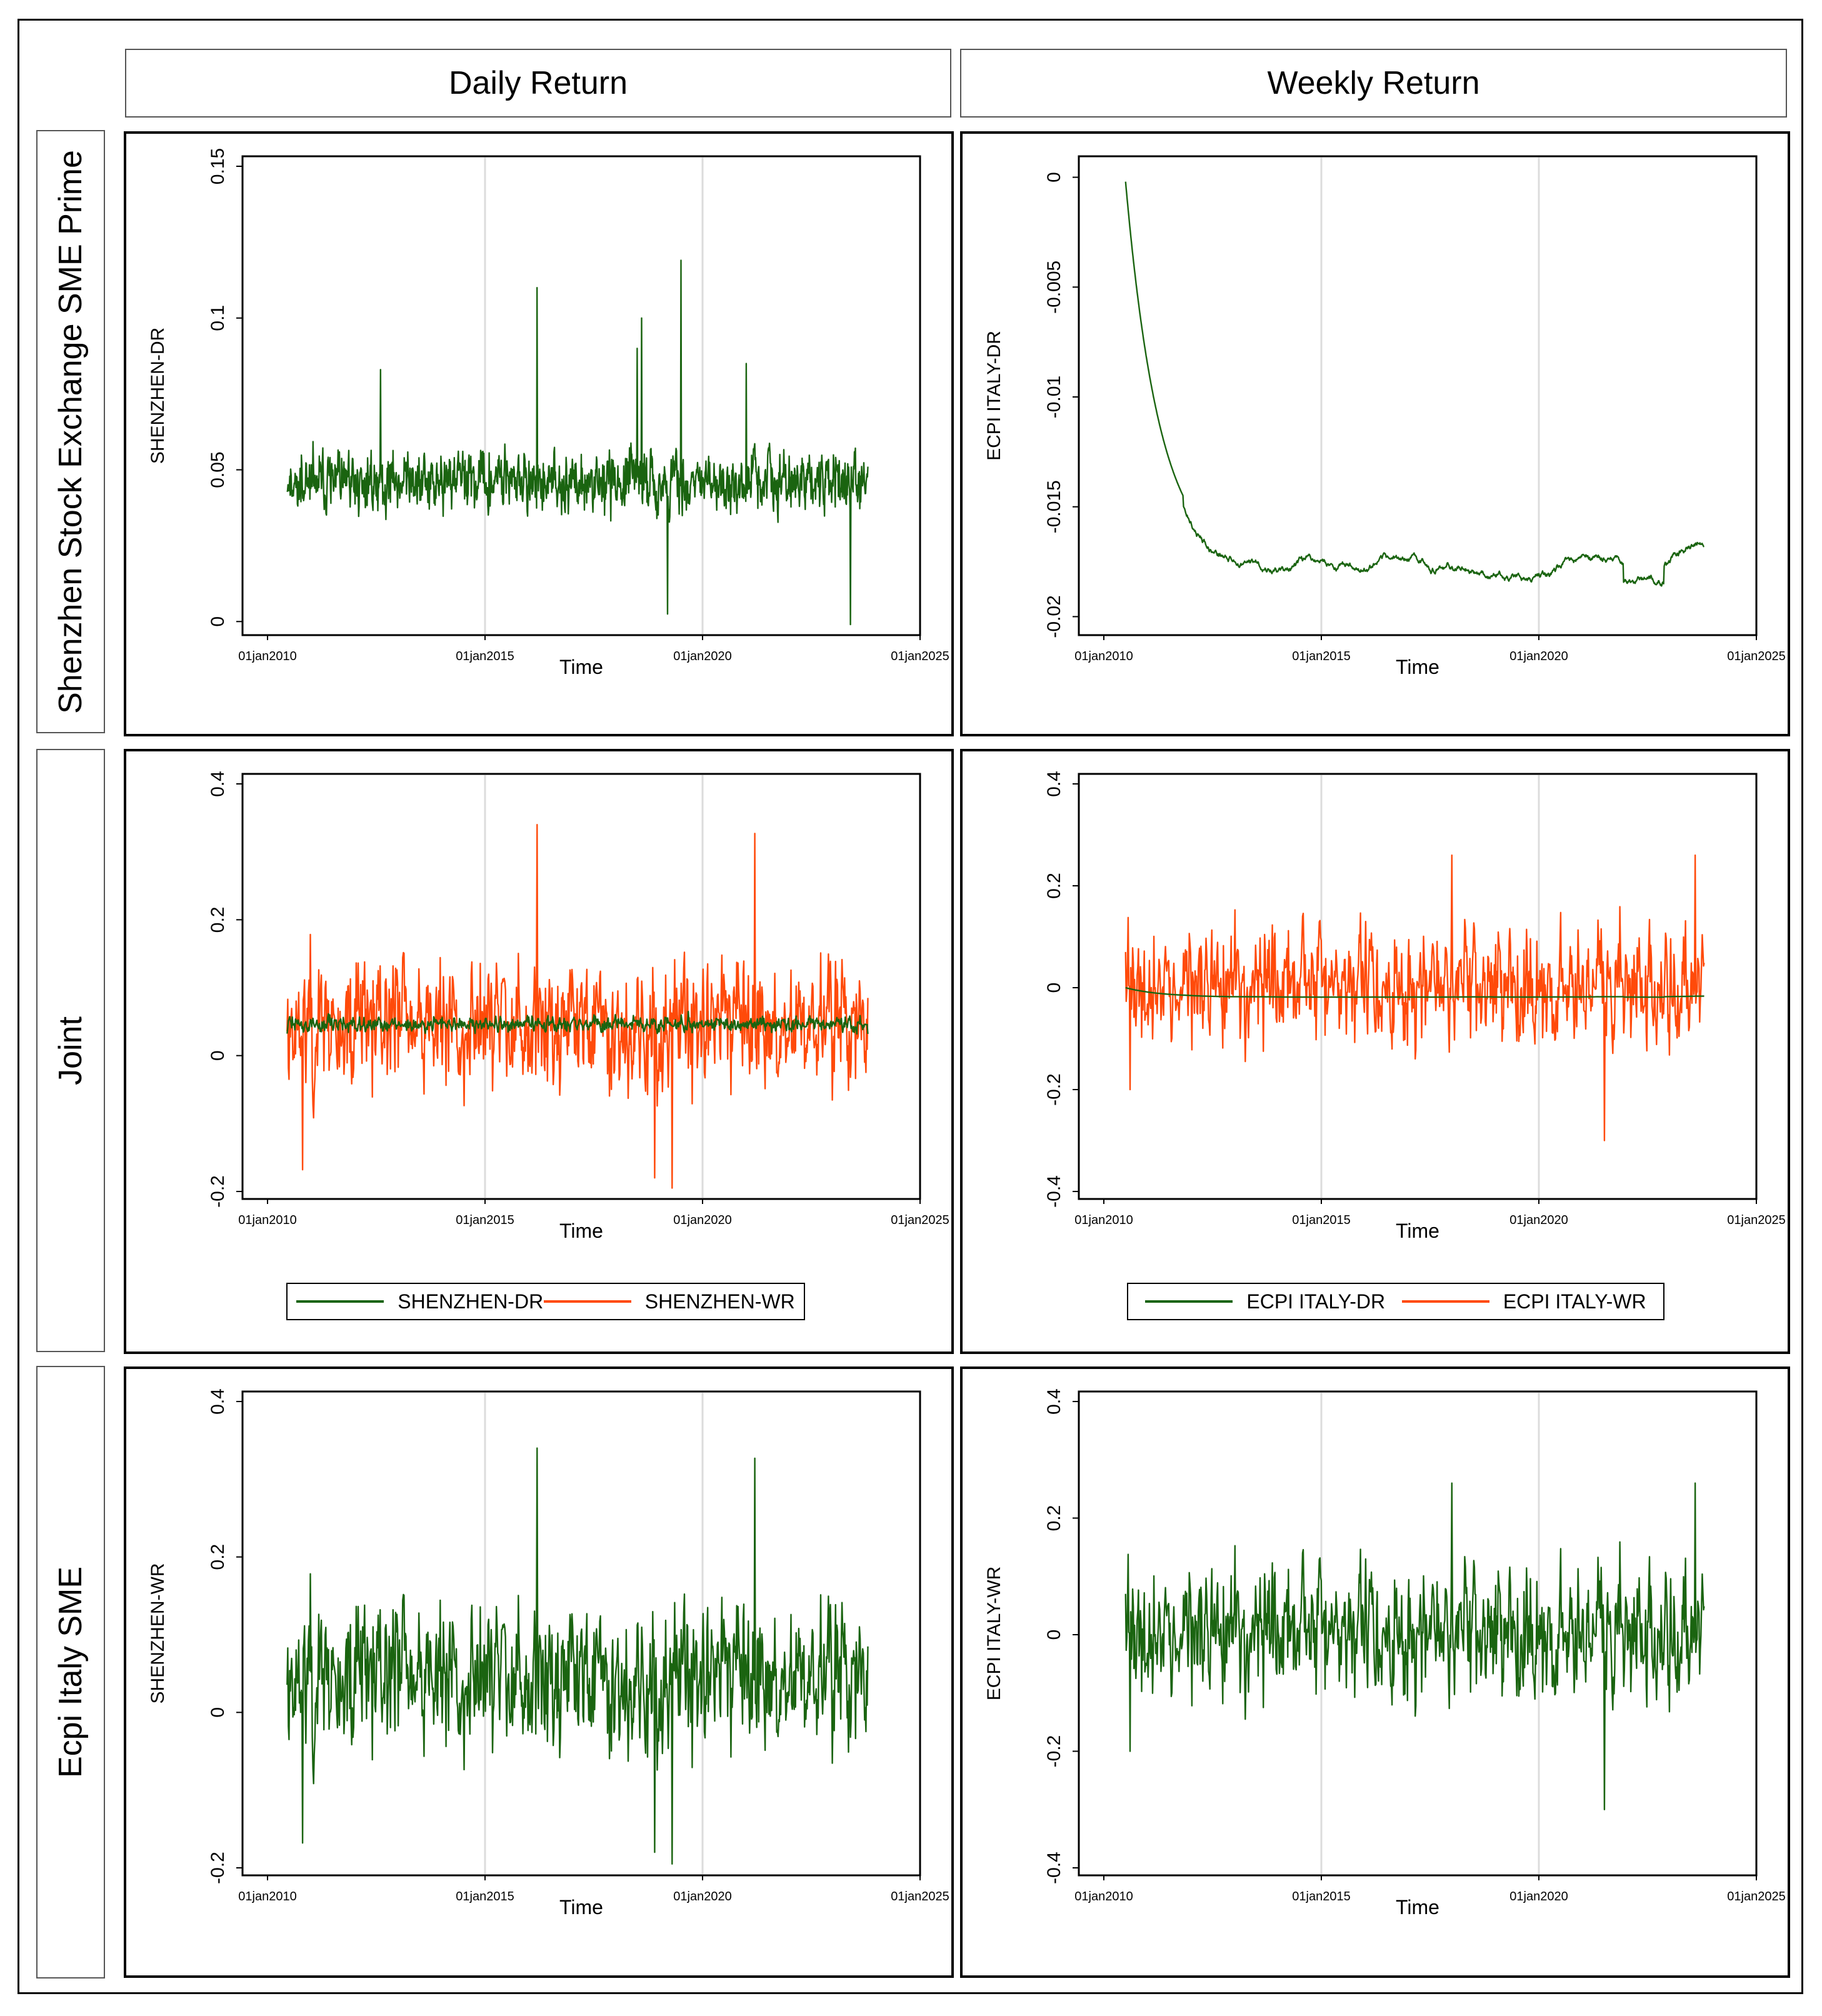 The image size is (1822, 2016). I want to click on legend-label-shenzhen-dr: SHENZHEN-DR, so click(471, 1301).